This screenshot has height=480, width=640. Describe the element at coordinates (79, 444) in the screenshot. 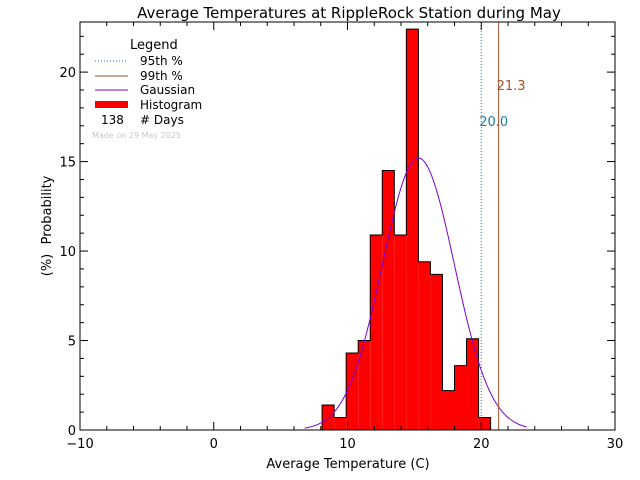

I see `x-tick-label: −10` at that location.